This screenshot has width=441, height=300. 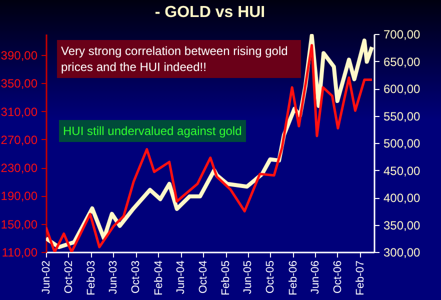 What do you see at coordinates (19, 196) in the screenshot?
I see `y-tick-label: 190,00` at bounding box center [19, 196].